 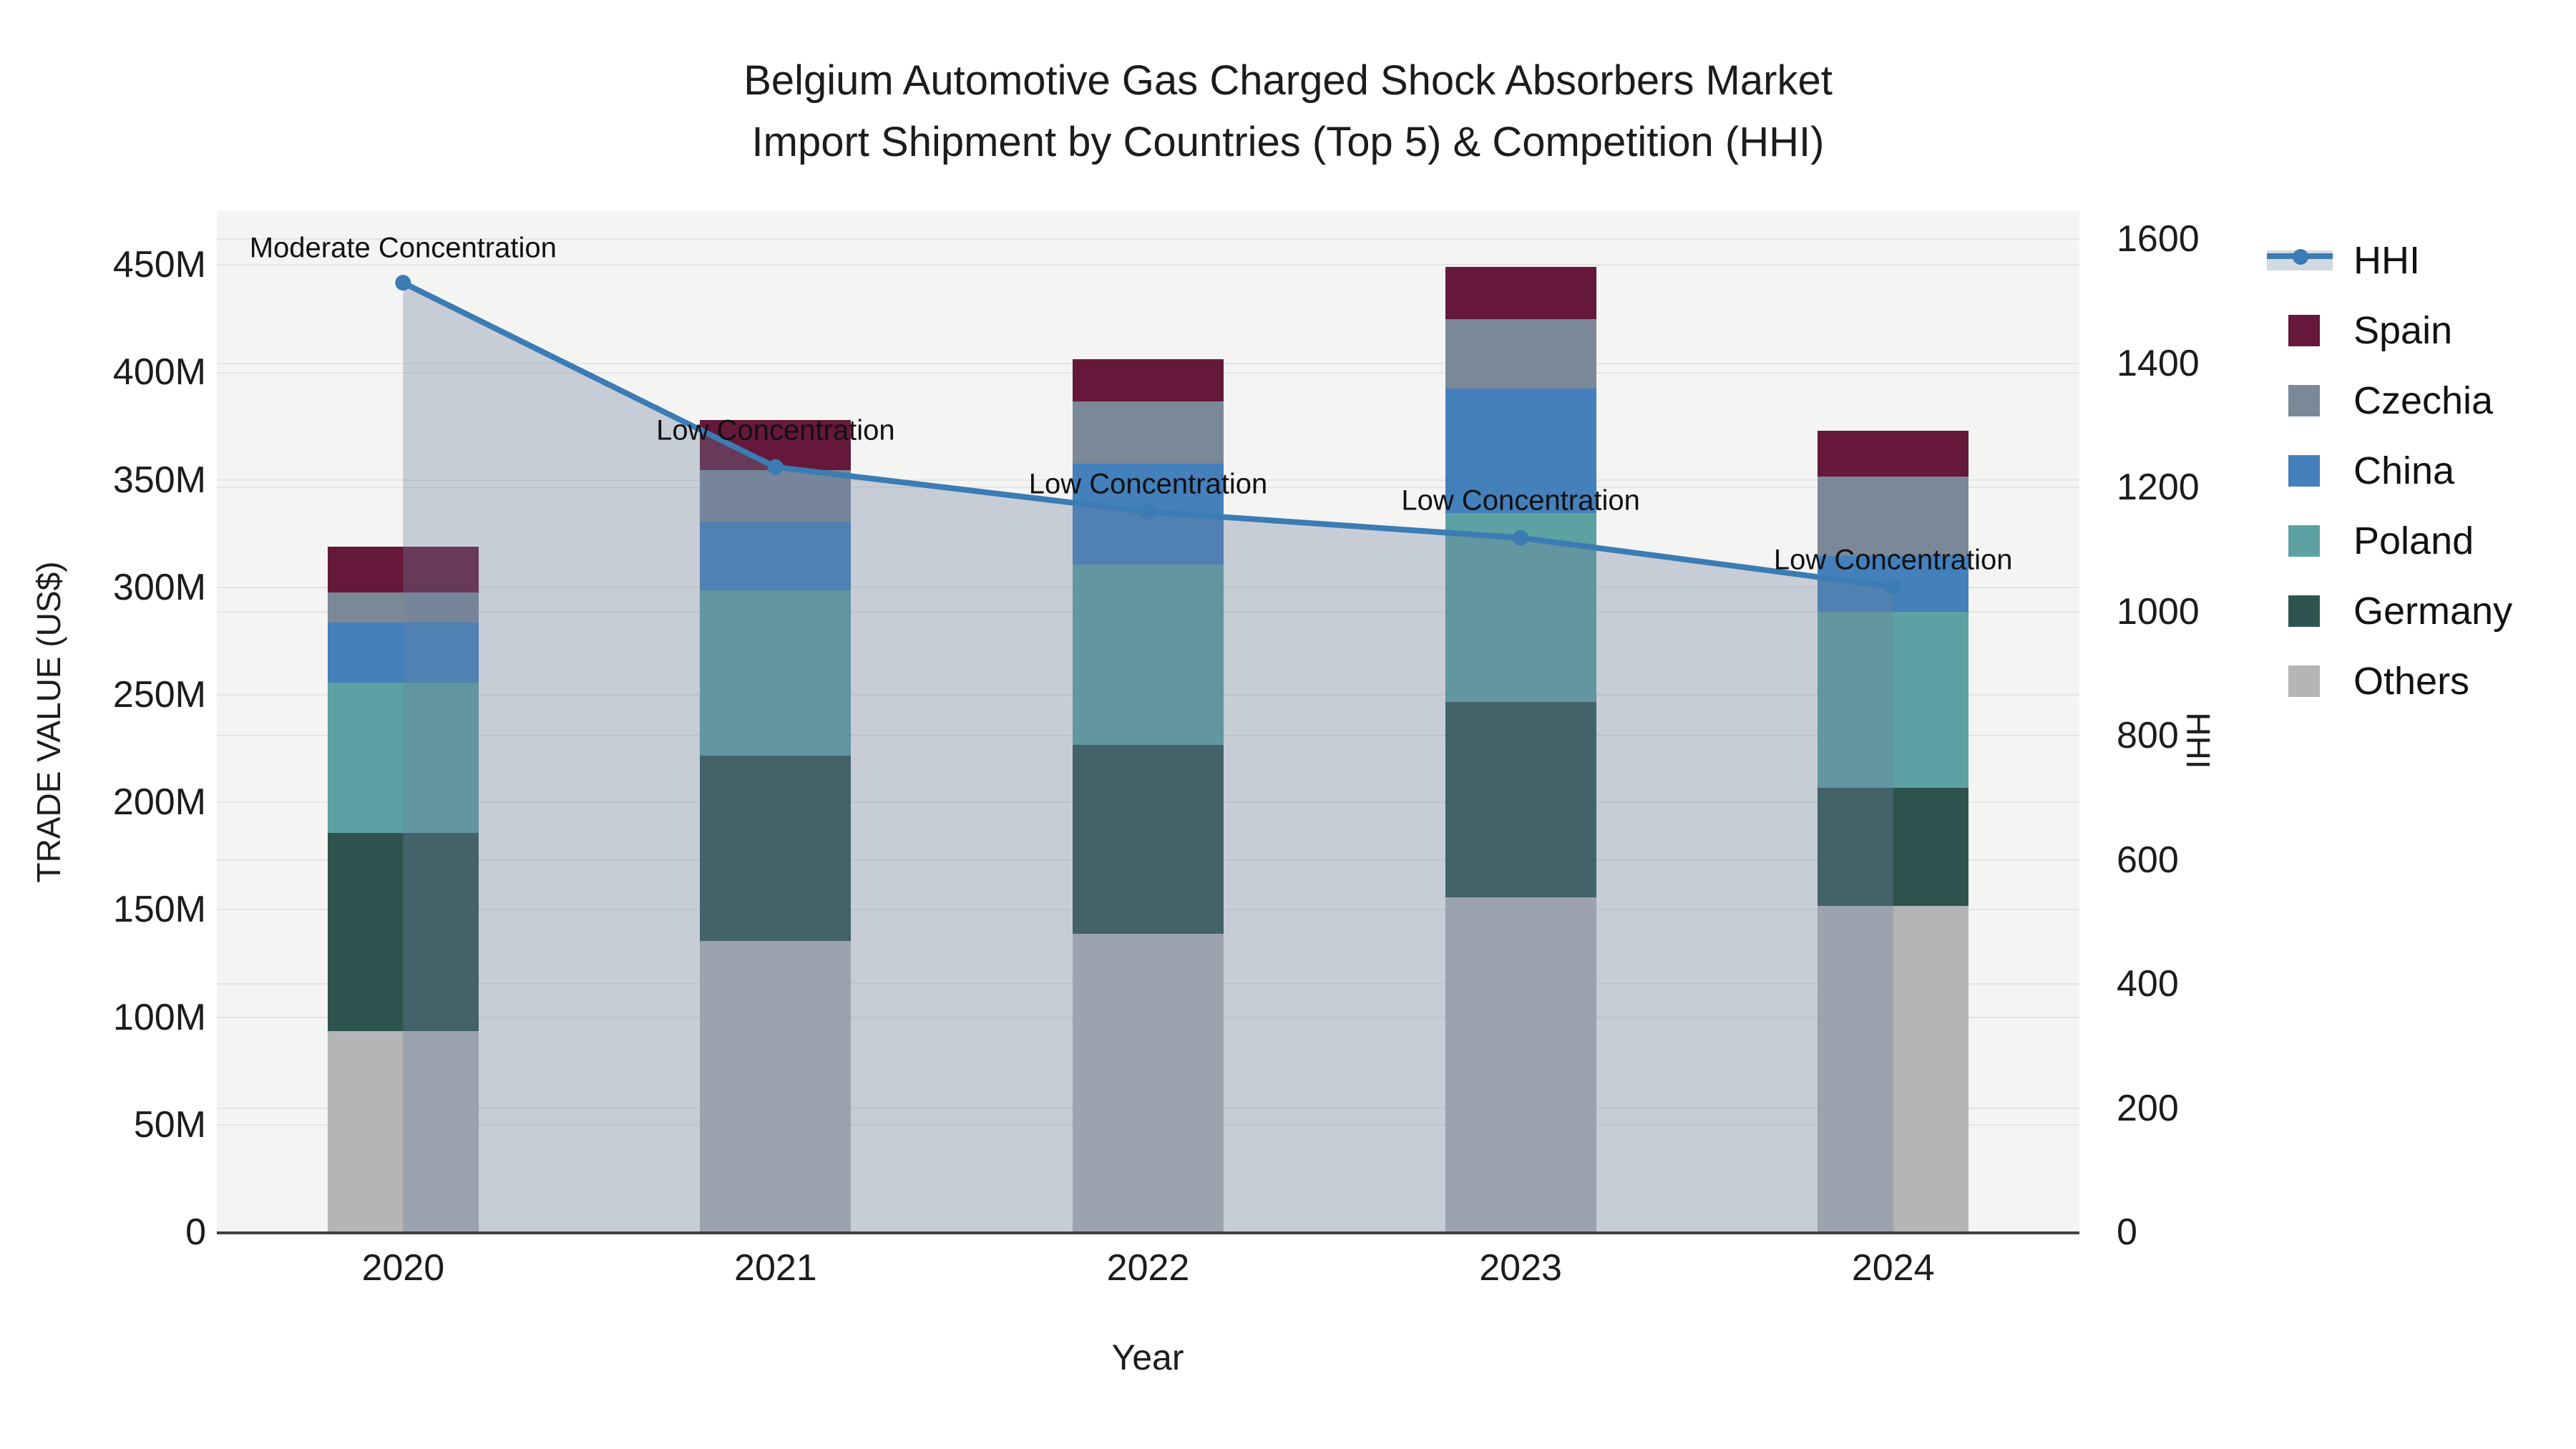 What do you see at coordinates (403, 1268) in the screenshot?
I see `x-tick-2020: 2020` at bounding box center [403, 1268].